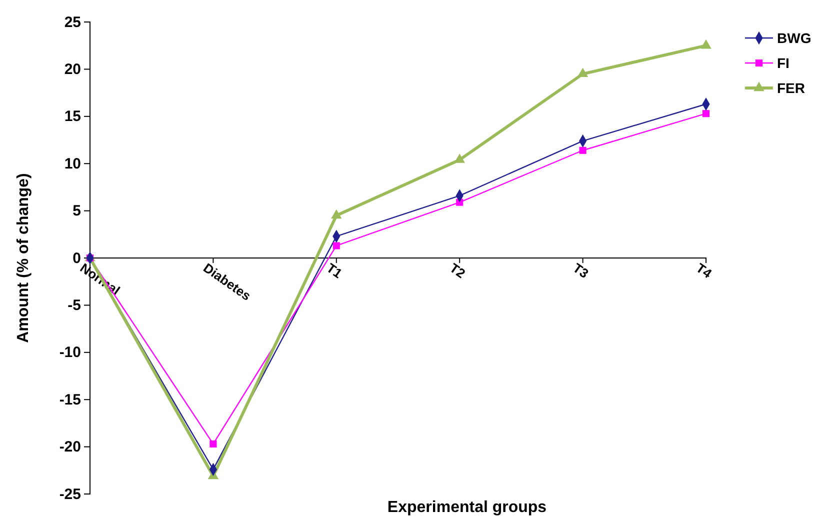  Describe the element at coordinates (76, 258) in the screenshot. I see `y-tick-label: 0` at that location.